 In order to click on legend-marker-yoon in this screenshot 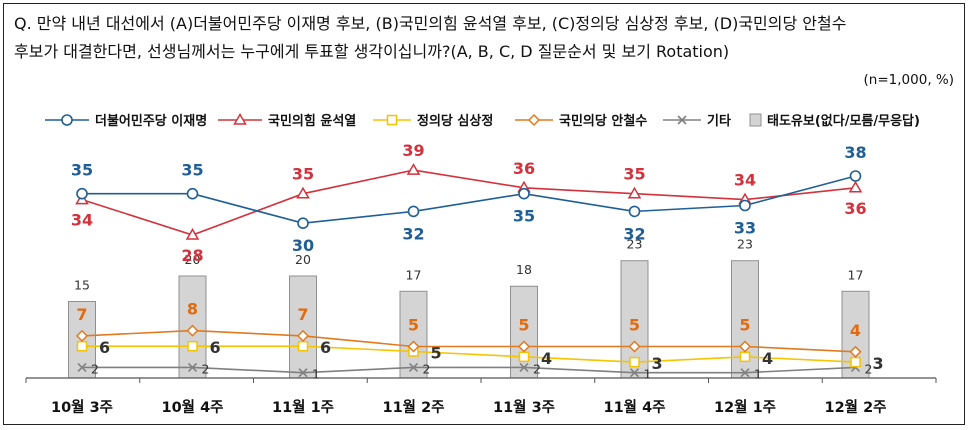, I will do `click(240, 119)`.